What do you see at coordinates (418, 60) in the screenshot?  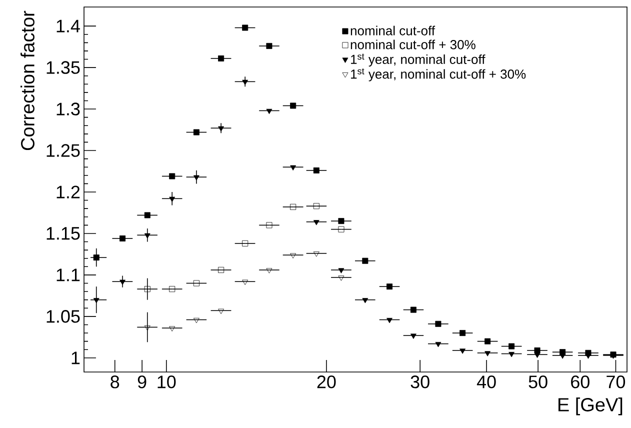 I see `legend-label: 1$^{st}$ year, nominal cut-off` at bounding box center [418, 60].